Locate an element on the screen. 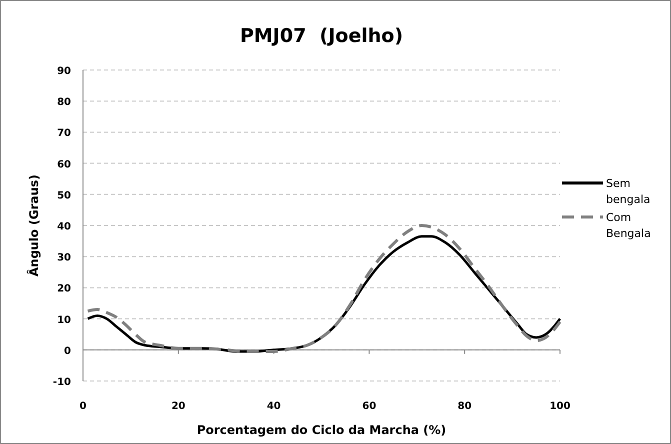 The height and width of the screenshot is (444, 671). legend-label: Com Bengala is located at coordinates (628, 225).